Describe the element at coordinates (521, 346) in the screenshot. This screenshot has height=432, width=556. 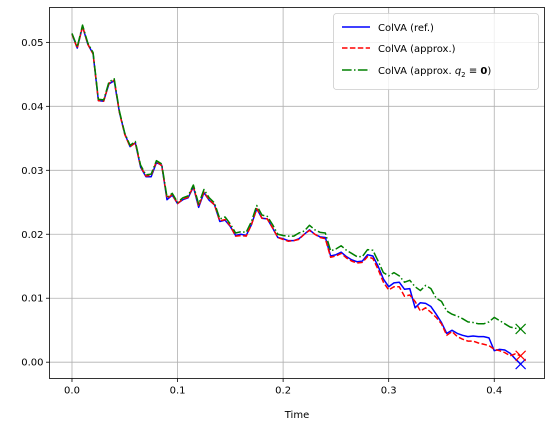
I see `end-markers` at that location.